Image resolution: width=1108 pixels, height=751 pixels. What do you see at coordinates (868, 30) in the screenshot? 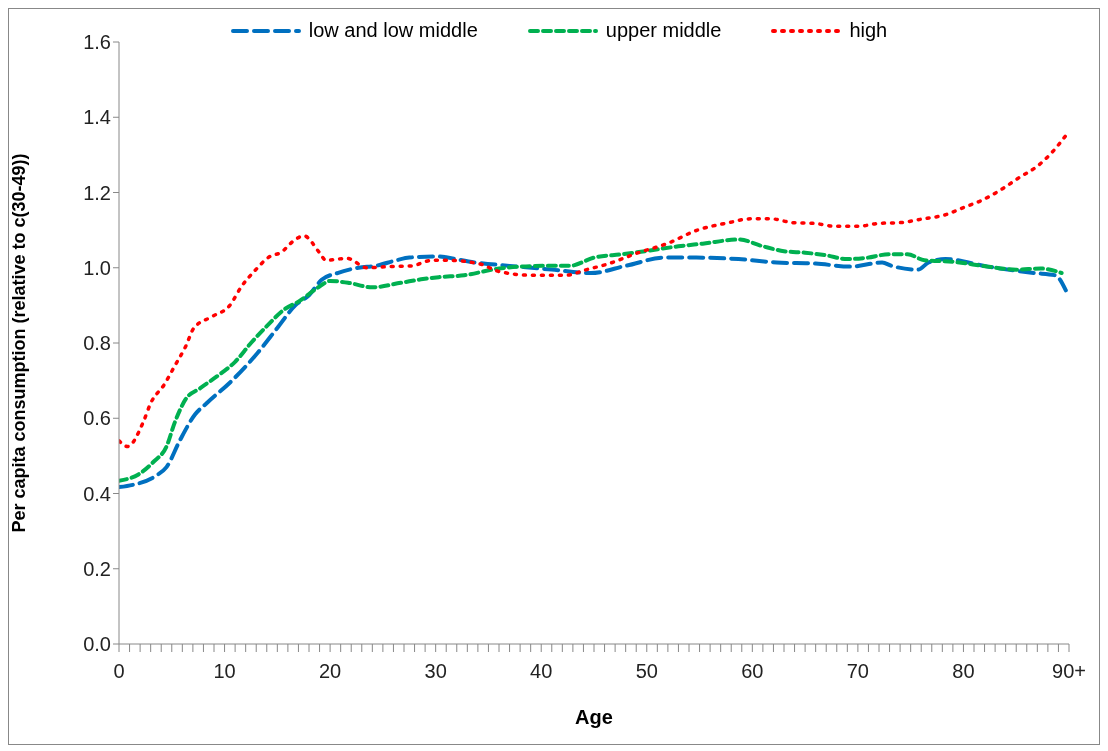
I see `legend-label: high` at bounding box center [868, 30].